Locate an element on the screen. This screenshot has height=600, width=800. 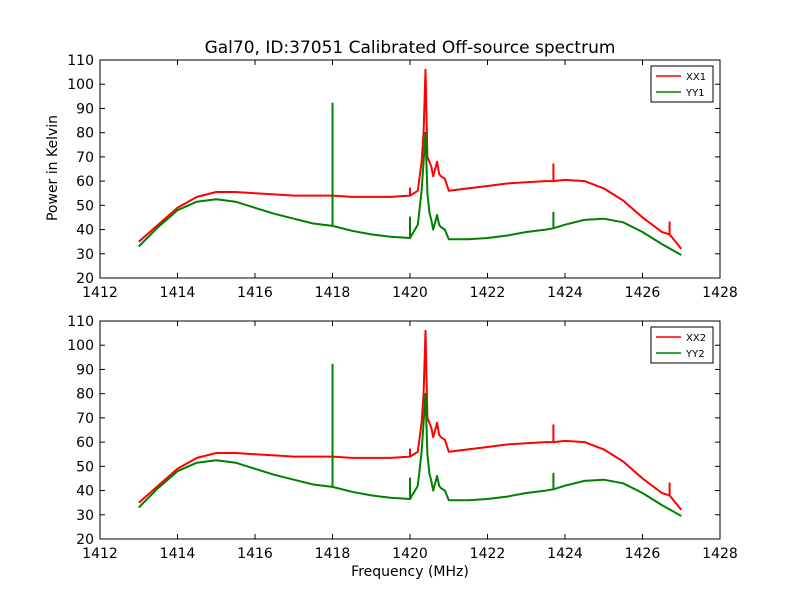
legend-label-xx2: XX2 is located at coordinates (696, 338).